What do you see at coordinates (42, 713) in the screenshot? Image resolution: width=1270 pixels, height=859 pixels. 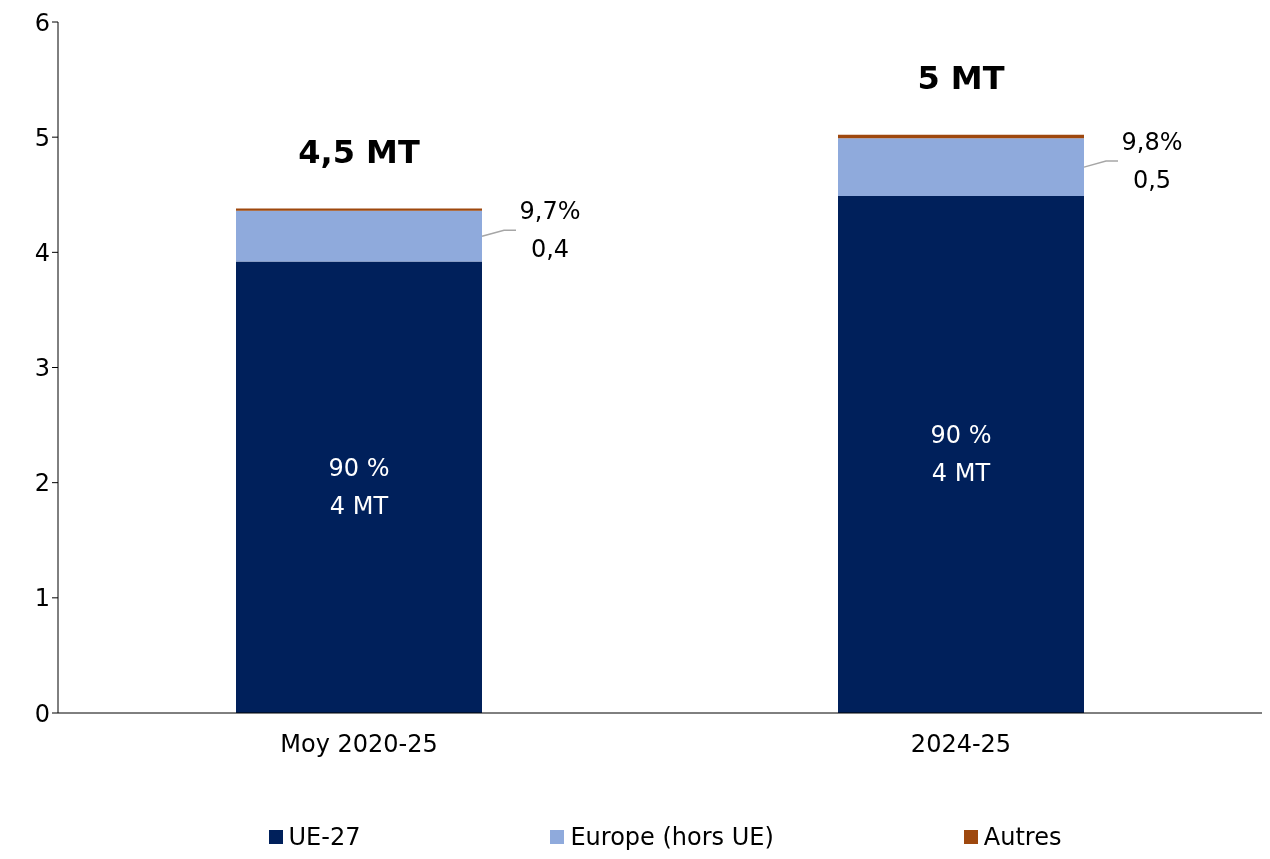 I see `y-tick-label: 0` at bounding box center [42, 713].